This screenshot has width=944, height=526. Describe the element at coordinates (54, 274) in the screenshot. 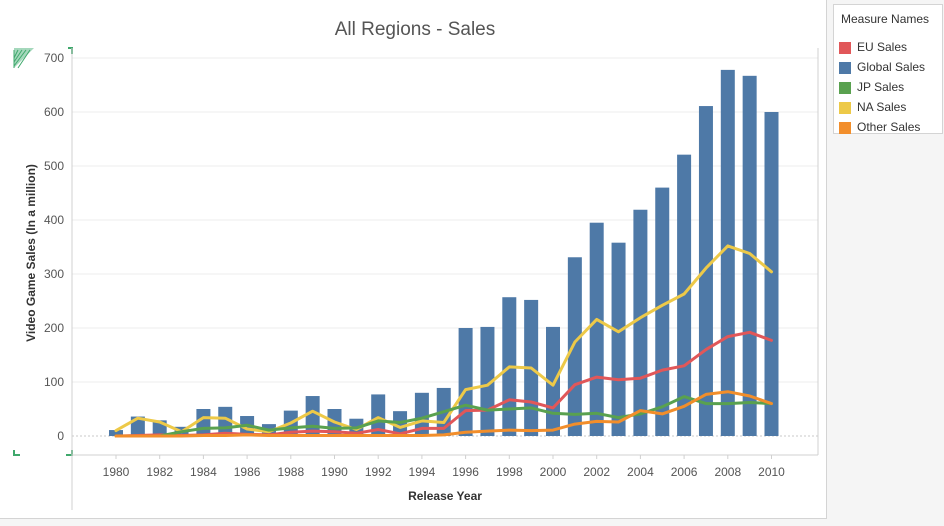

I see `y-tick-label-300: 300` at that location.